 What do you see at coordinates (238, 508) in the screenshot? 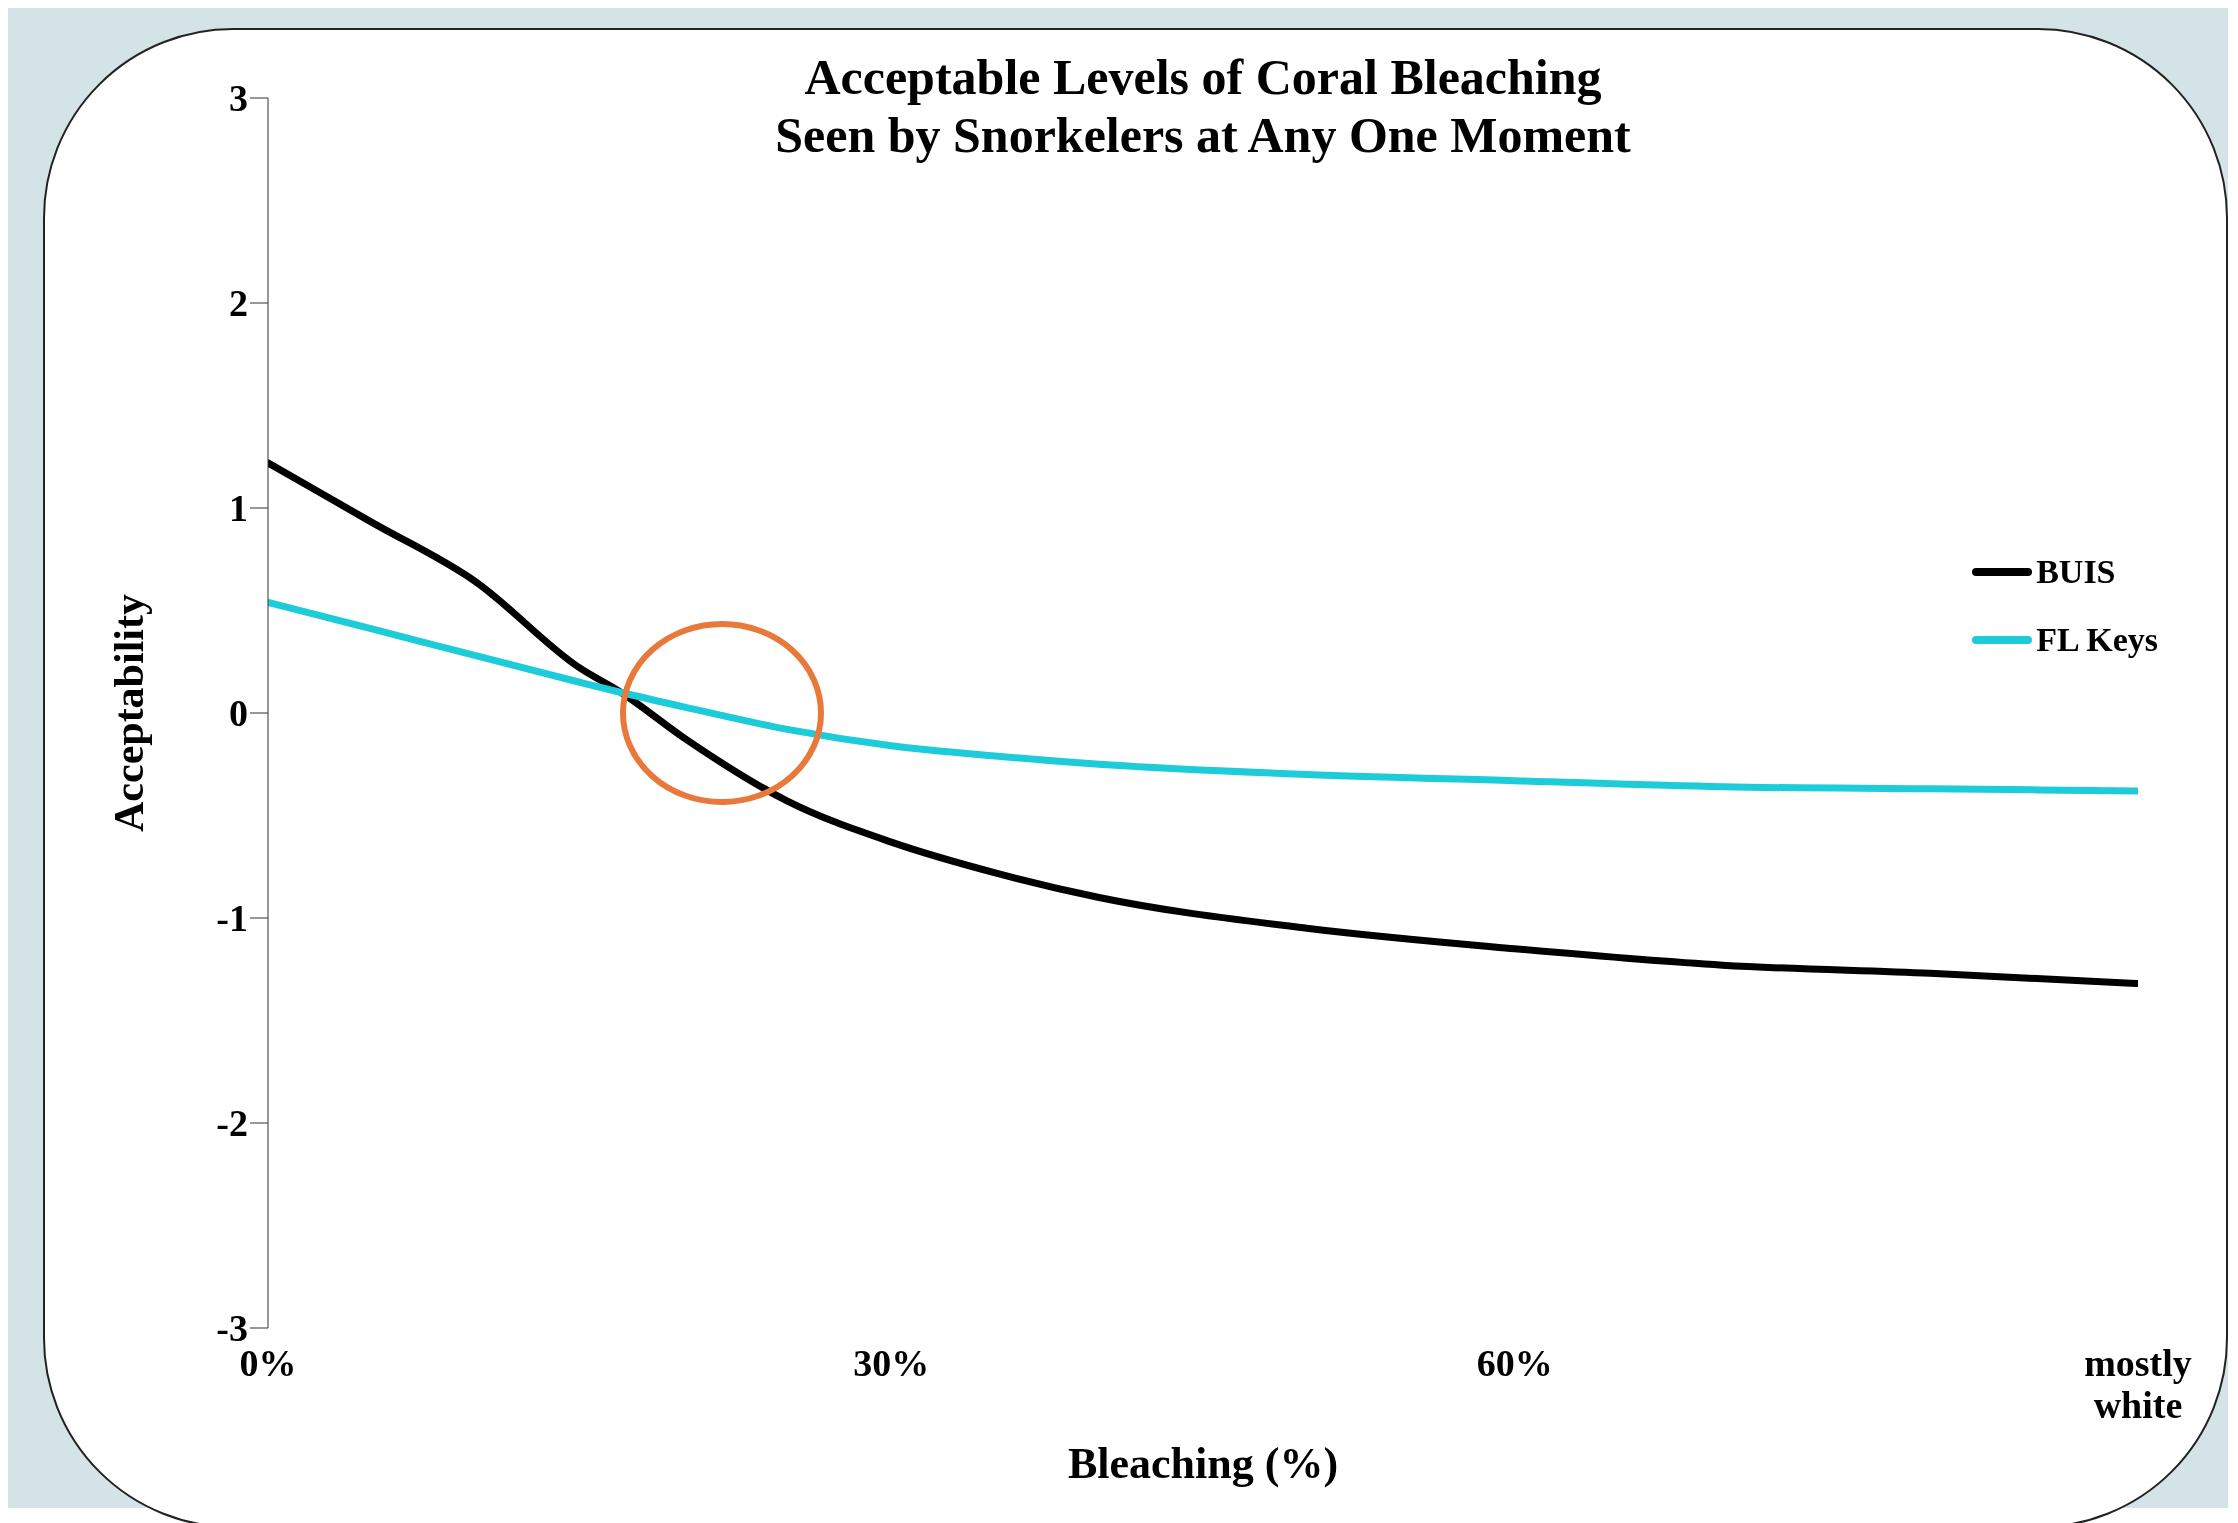
I see `y-tick-label: 1` at bounding box center [238, 508].